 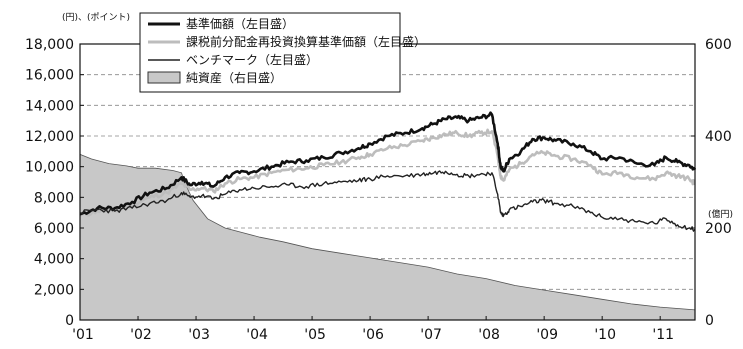 I want to click on x-tick-label: '03, so click(x=199, y=335).